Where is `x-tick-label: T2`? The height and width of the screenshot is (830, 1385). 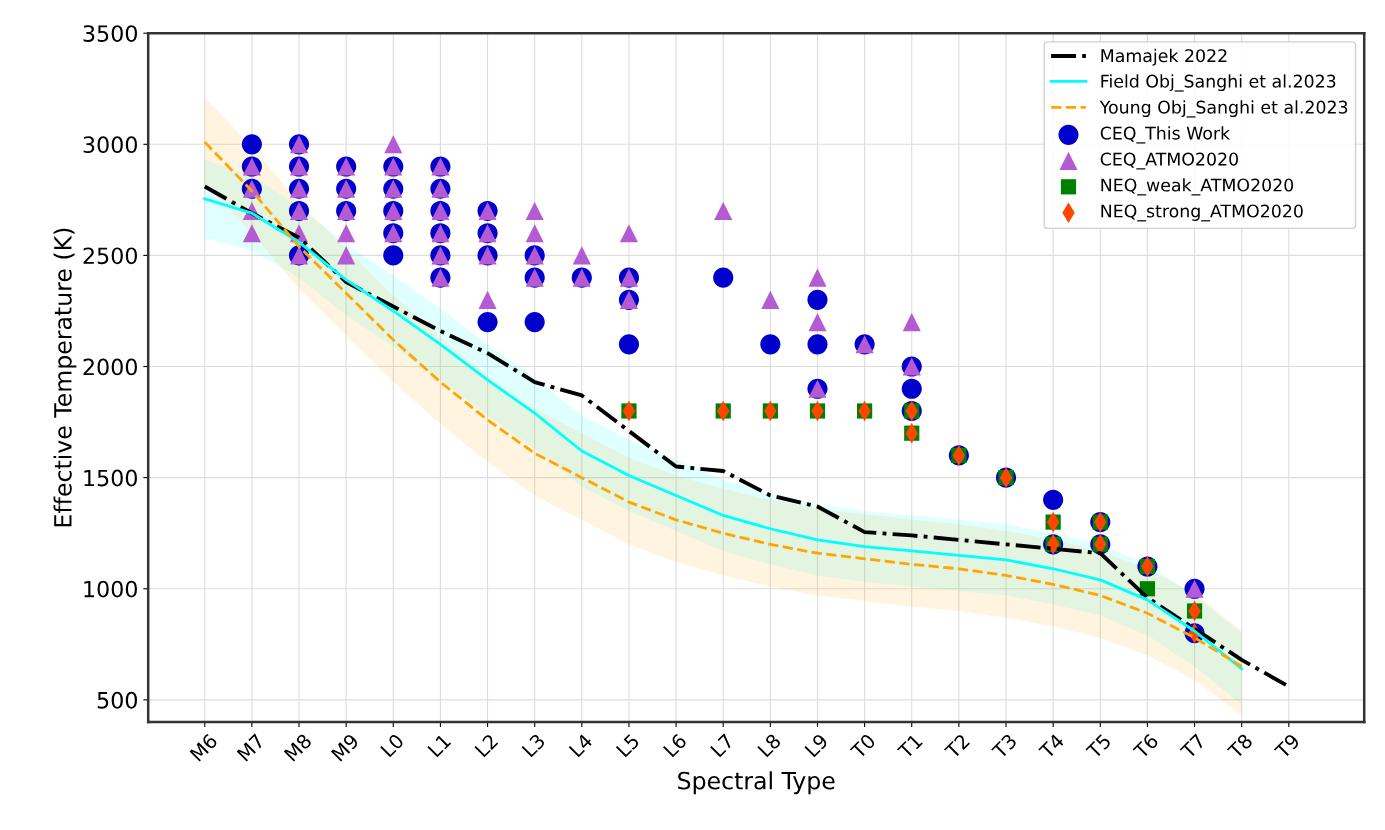 x-tick-label: T2 is located at coordinates (956, 746).